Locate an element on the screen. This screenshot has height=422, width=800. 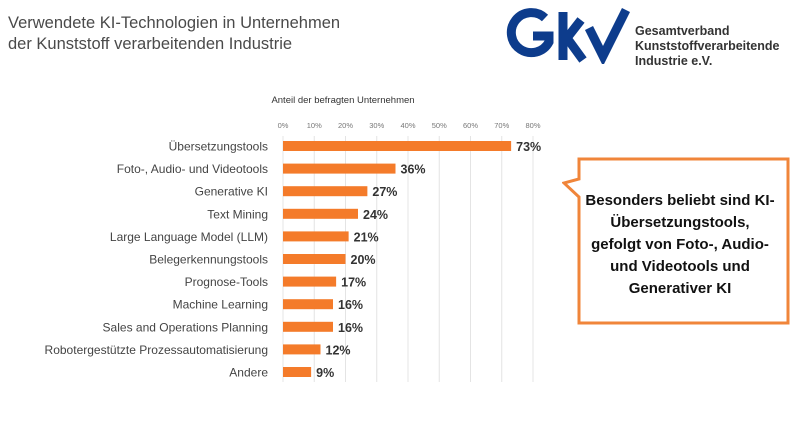
data-label: 24% is located at coordinates (375, 215).